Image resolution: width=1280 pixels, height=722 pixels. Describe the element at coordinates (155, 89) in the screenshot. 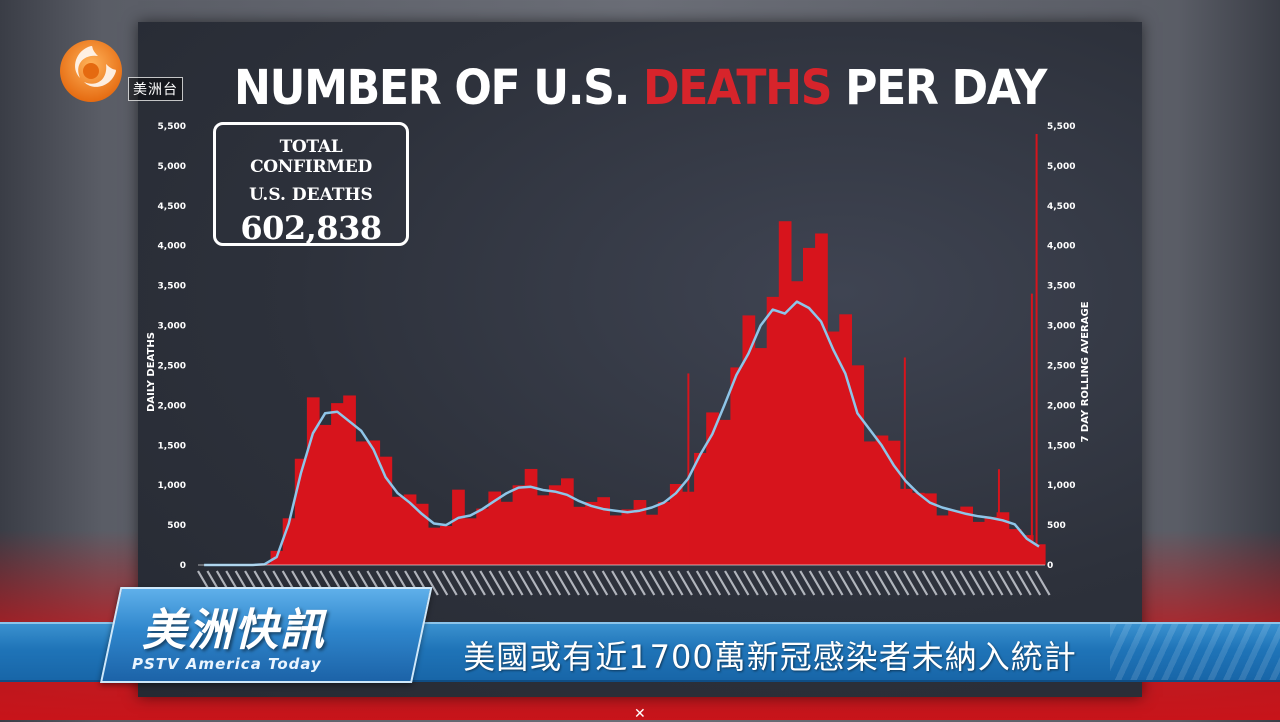

I see `channel-logo-label: 美洲台` at that location.